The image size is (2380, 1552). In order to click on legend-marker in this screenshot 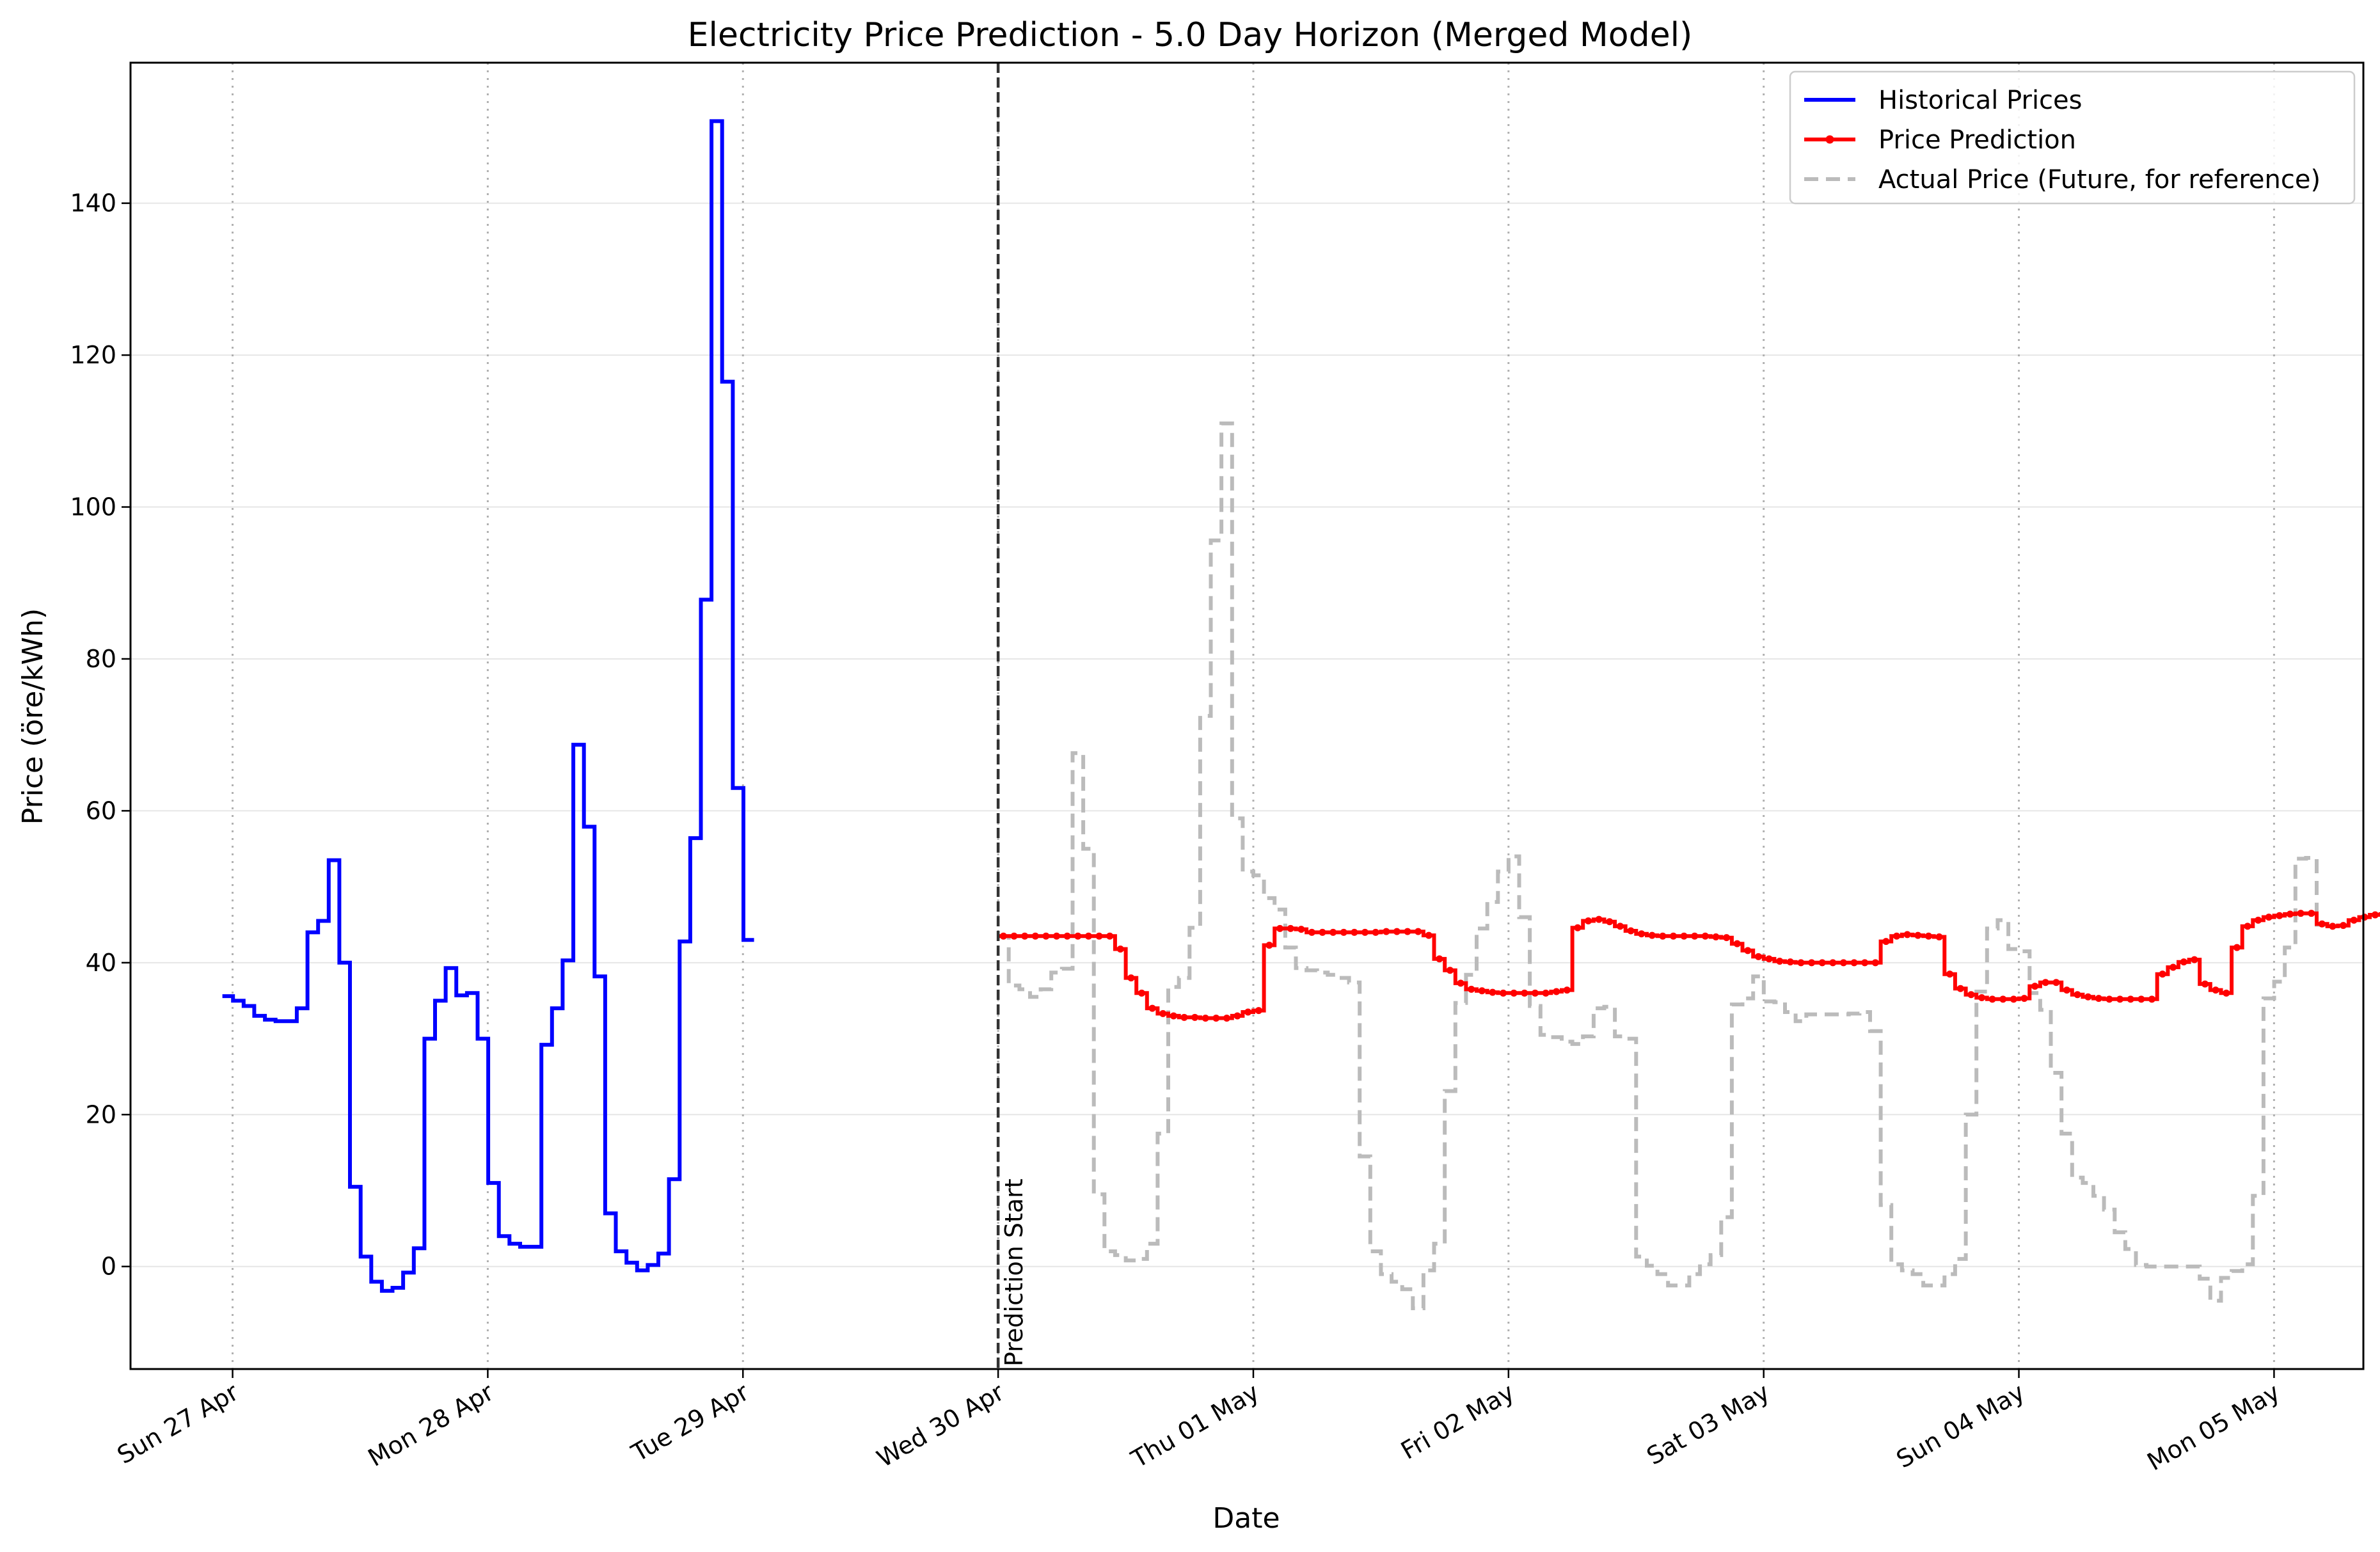, I will do `click(1829, 139)`.